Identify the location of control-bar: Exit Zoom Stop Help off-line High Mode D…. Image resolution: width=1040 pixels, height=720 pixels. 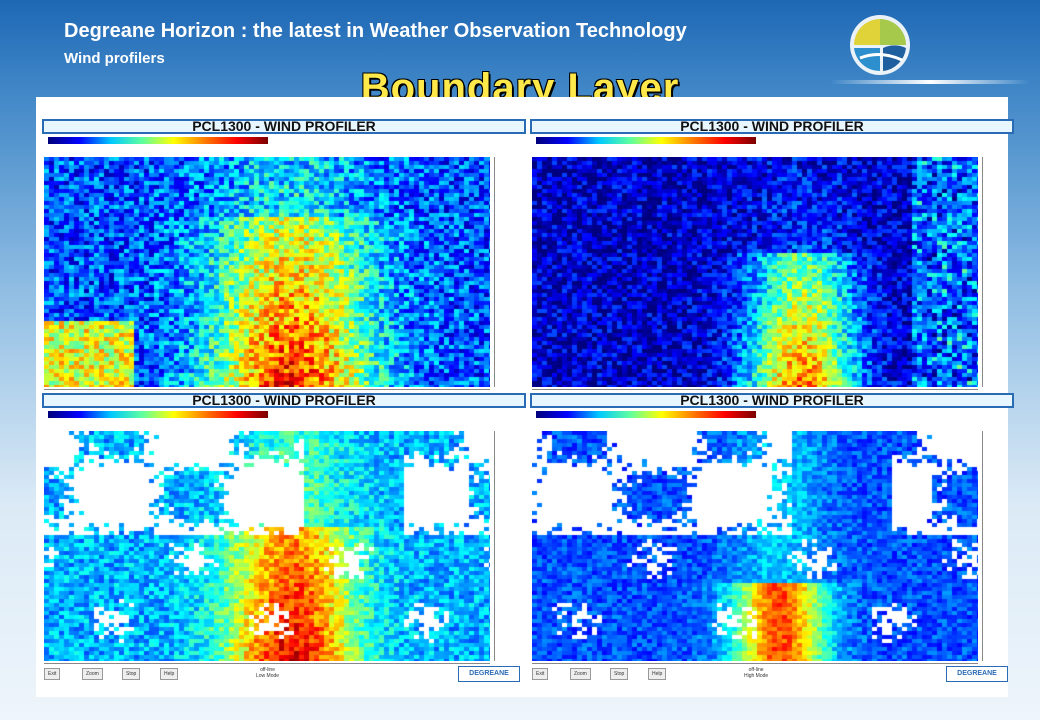
(770, 674).